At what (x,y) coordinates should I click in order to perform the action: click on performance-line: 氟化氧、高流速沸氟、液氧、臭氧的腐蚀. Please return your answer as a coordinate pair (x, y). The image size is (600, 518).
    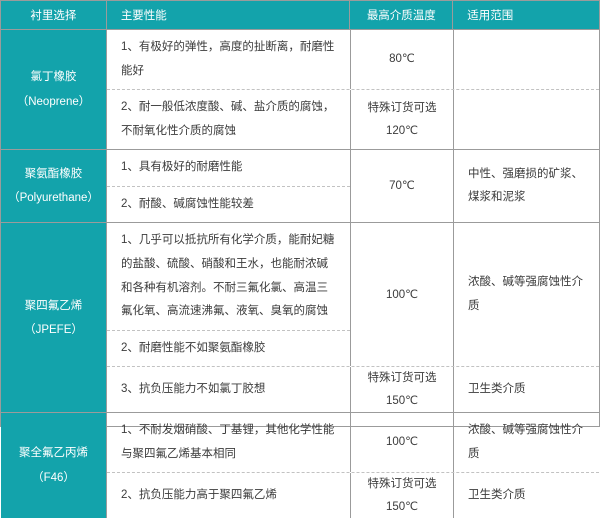
    Looking at the image, I should click on (224, 311).